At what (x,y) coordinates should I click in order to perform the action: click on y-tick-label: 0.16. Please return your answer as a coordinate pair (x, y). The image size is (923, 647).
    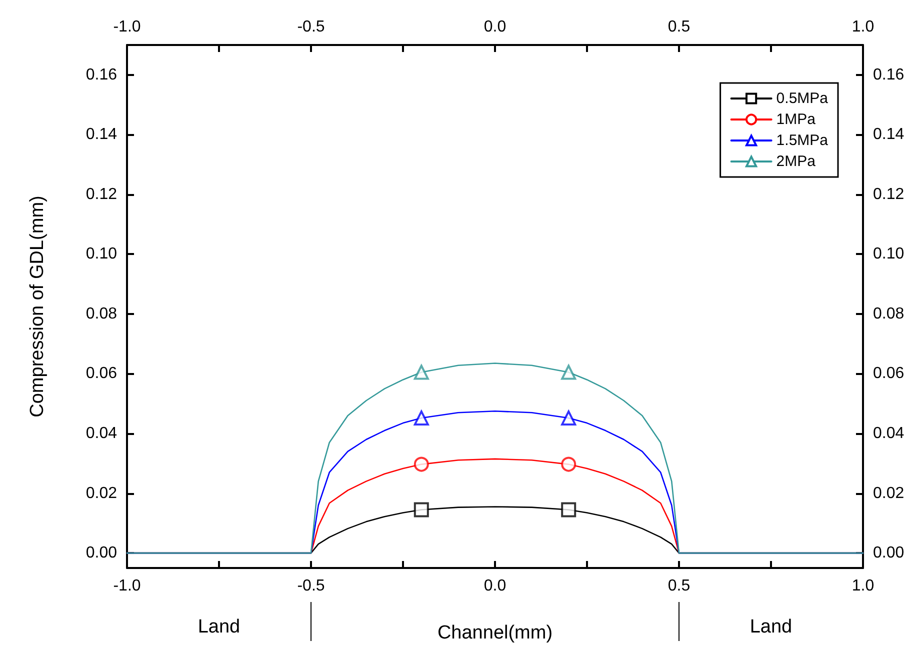
    Looking at the image, I should click on (102, 75).